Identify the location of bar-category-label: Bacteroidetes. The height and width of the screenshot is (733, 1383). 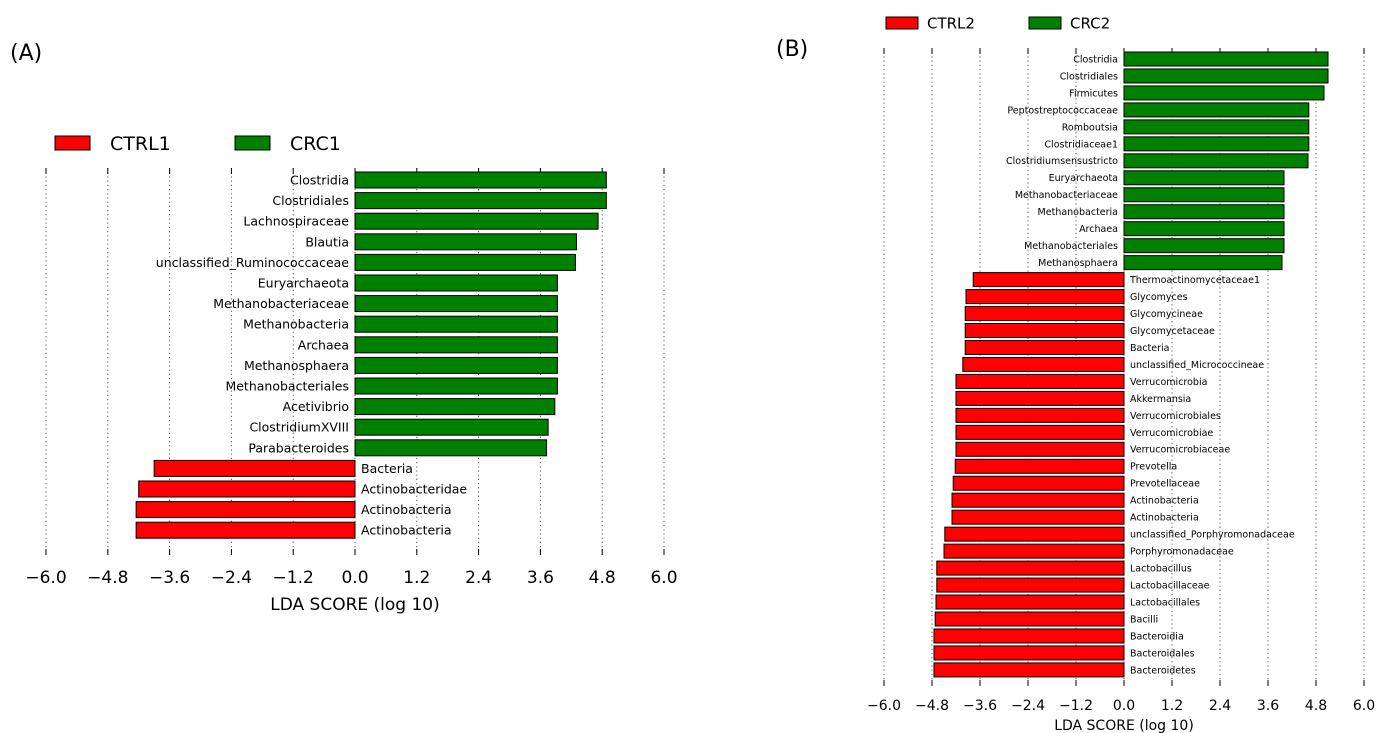
(1163, 670).